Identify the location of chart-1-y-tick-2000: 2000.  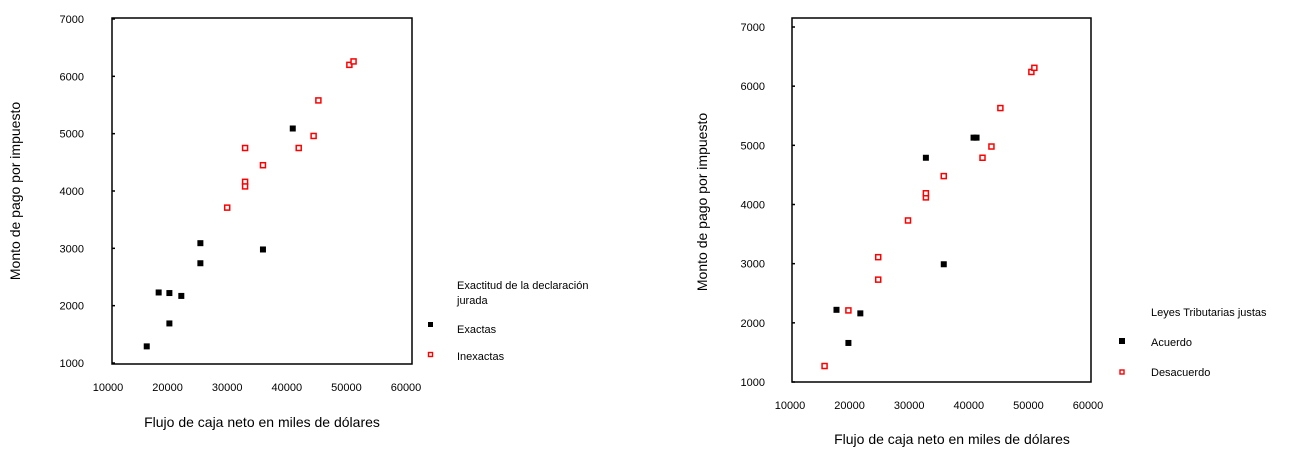
(72, 307).